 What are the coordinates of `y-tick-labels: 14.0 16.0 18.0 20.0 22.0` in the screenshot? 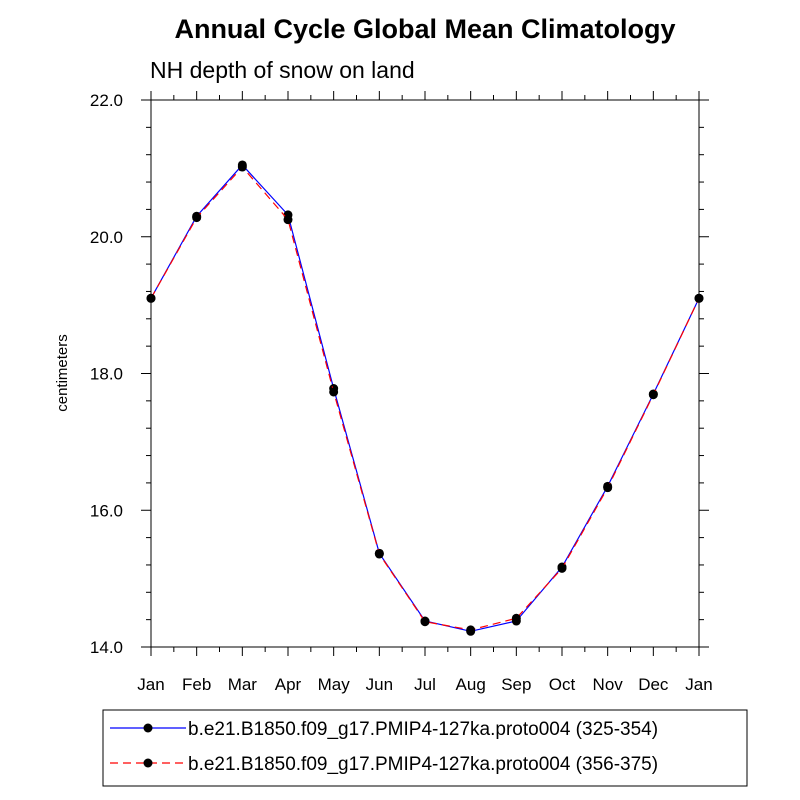 It's located at (106, 374).